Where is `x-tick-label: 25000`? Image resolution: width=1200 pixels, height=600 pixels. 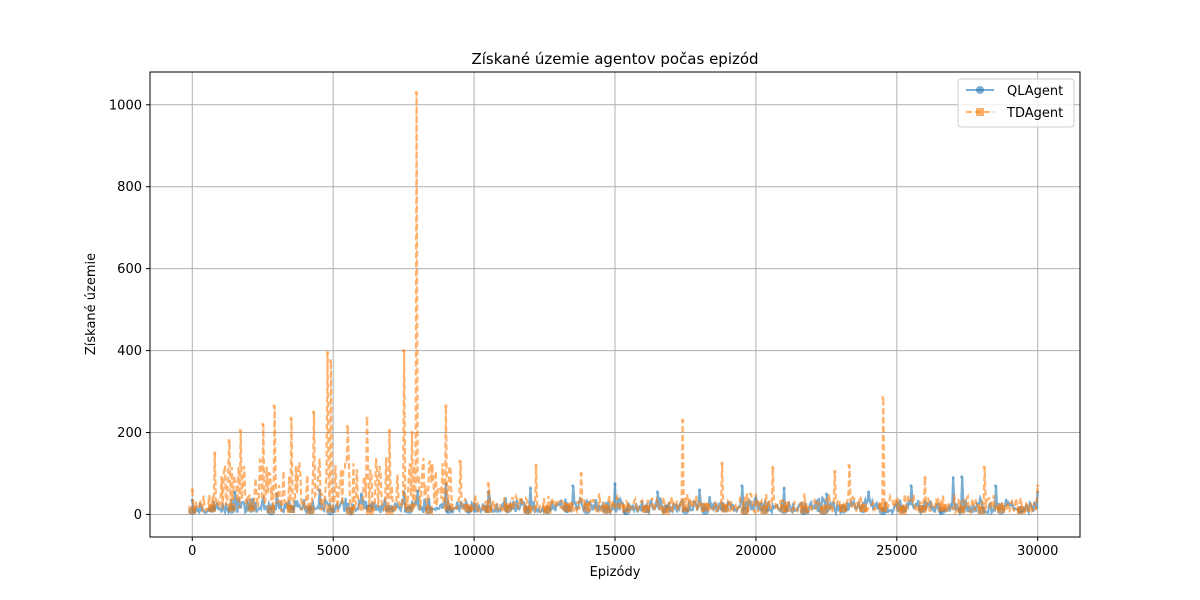
x-tick-label: 25000 is located at coordinates (896, 551).